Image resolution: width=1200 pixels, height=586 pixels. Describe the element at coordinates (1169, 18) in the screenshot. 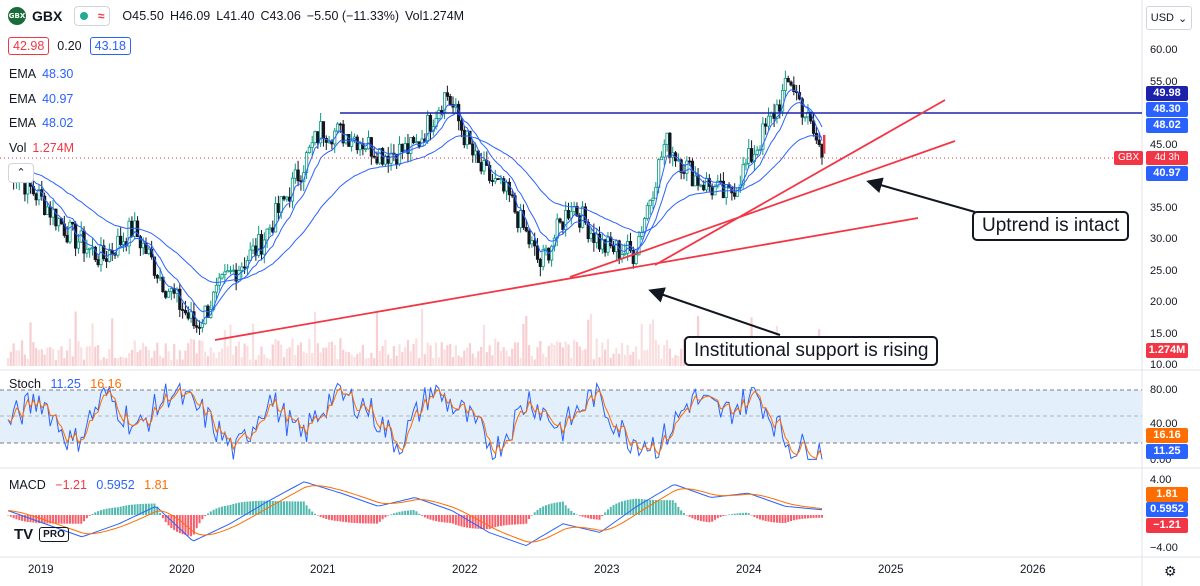

I see `currency-selector: USD ⌄` at that location.